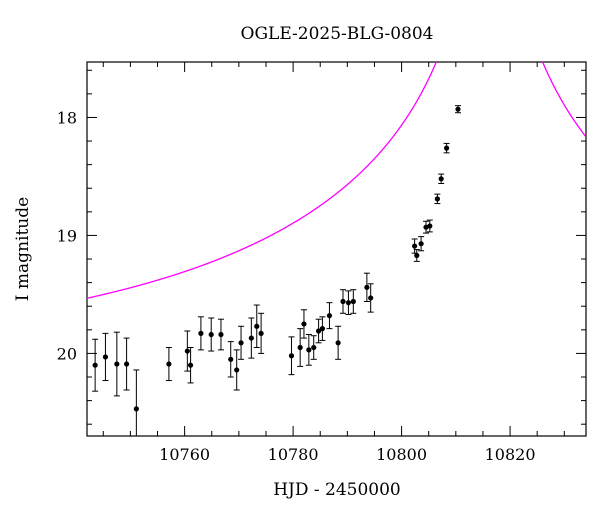 The image size is (600, 512). What do you see at coordinates (23, 249) in the screenshot?
I see `y-axis-title: I magnitude` at bounding box center [23, 249].